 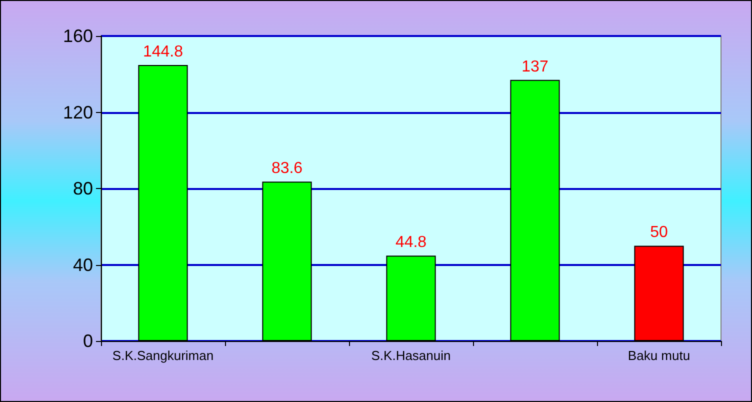 What do you see at coordinates (411, 355) in the screenshot?
I see `x-tick-label: S.K.Hasanuin` at bounding box center [411, 355].